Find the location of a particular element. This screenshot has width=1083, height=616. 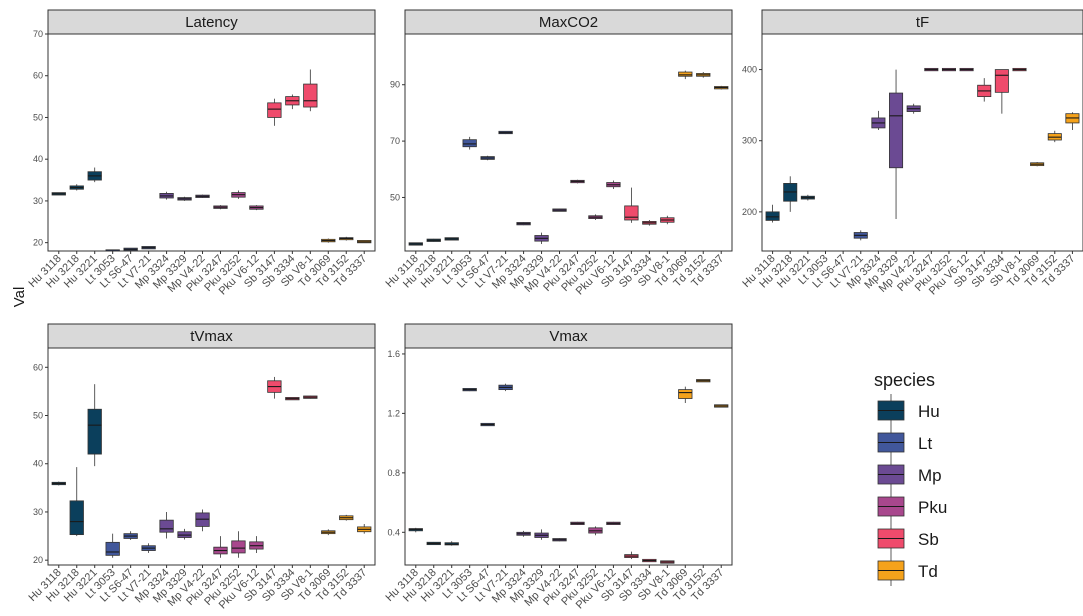

y-tick-label: 400 is located at coordinates (749, 70).